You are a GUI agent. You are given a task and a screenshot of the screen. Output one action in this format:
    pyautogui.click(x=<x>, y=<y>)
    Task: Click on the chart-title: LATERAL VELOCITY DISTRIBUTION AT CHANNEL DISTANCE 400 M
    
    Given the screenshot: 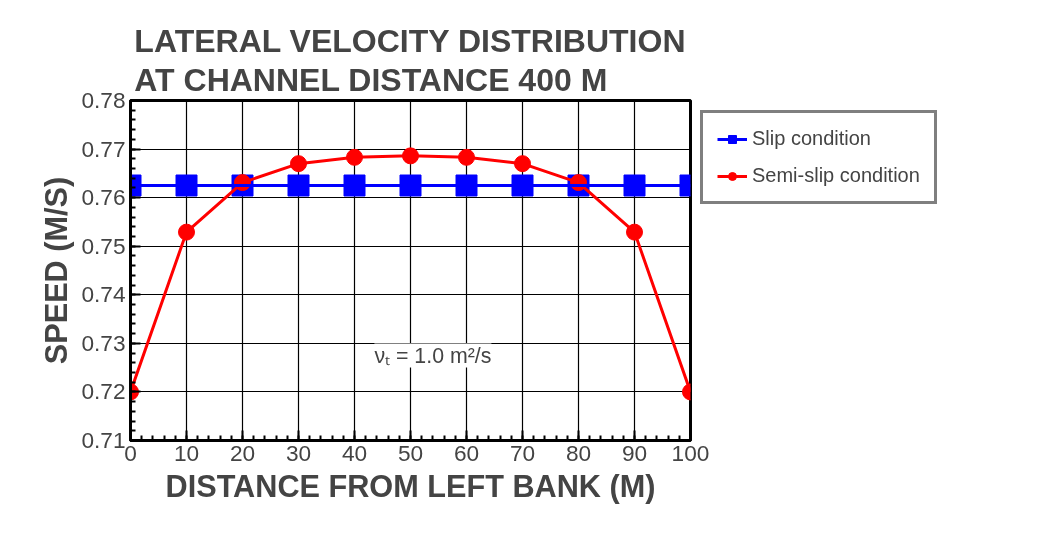 What is the action you would take?
    pyautogui.click(x=410, y=60)
    